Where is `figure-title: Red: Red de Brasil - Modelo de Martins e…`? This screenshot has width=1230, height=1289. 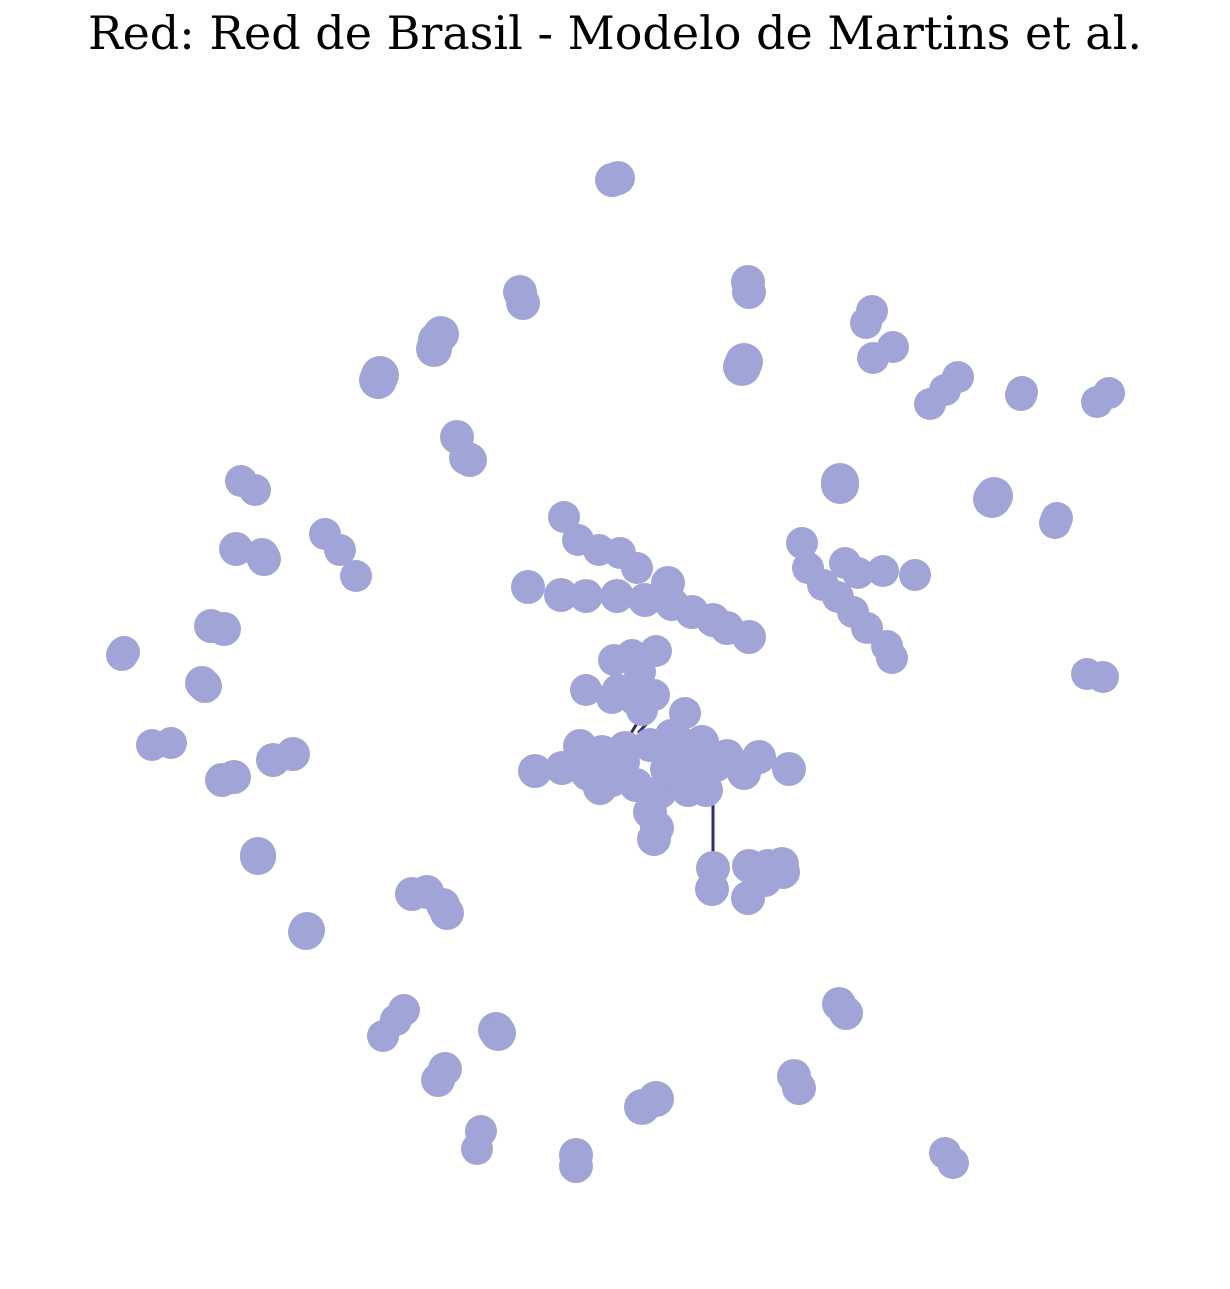 figure-title: Red: Red de Brasil - Modelo de Martins e… is located at coordinates (615, 33).